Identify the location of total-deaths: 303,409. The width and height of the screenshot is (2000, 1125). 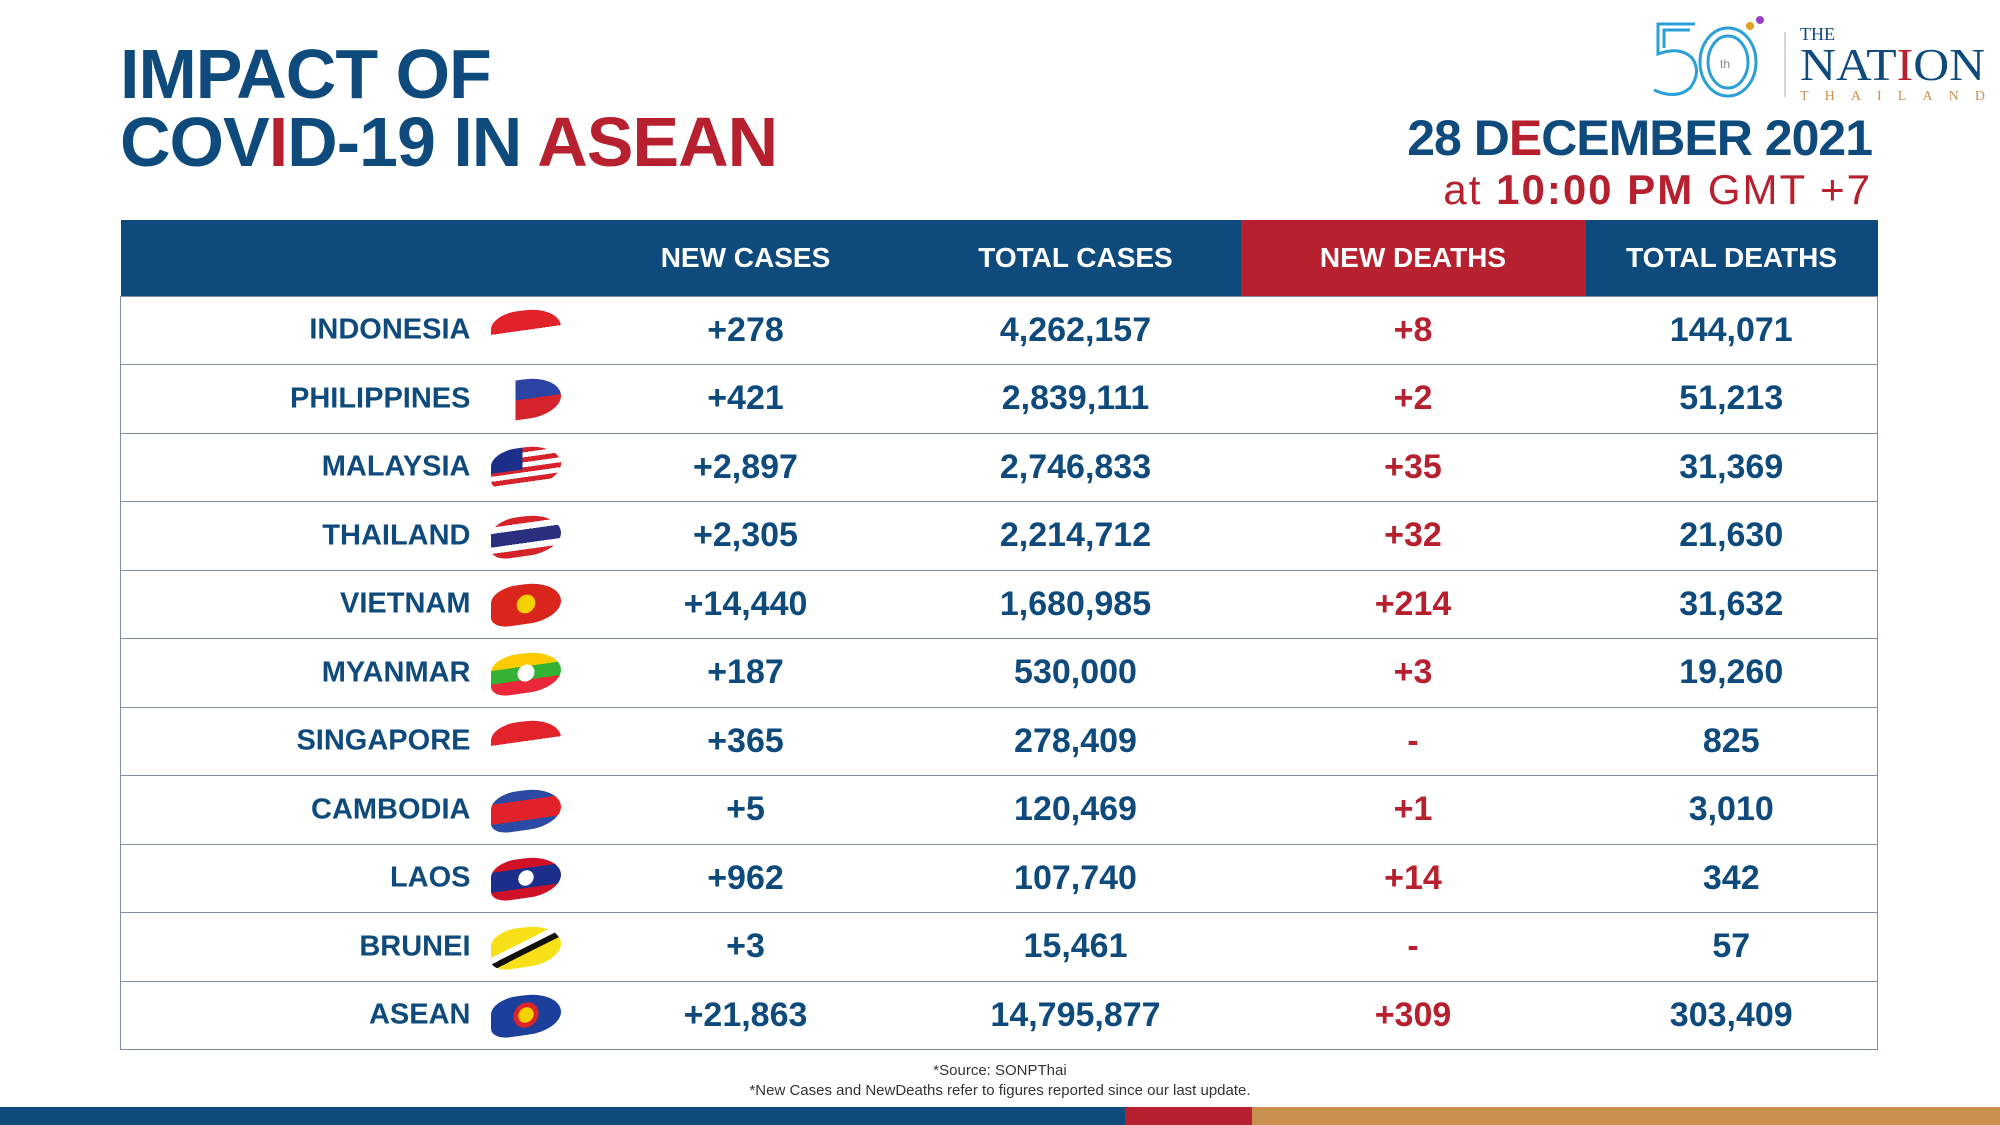
(1731, 1015).